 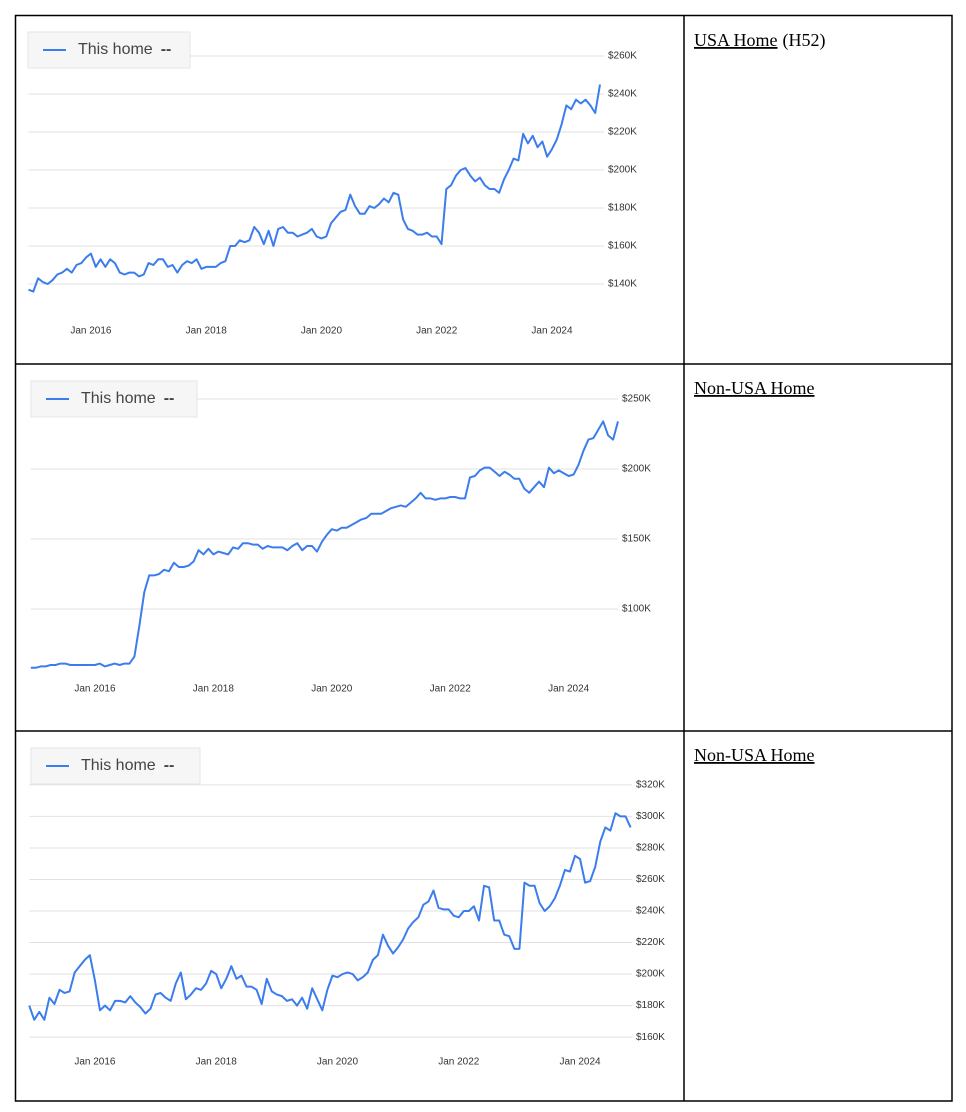 I want to click on home-link: USA Home, so click(x=736, y=40).